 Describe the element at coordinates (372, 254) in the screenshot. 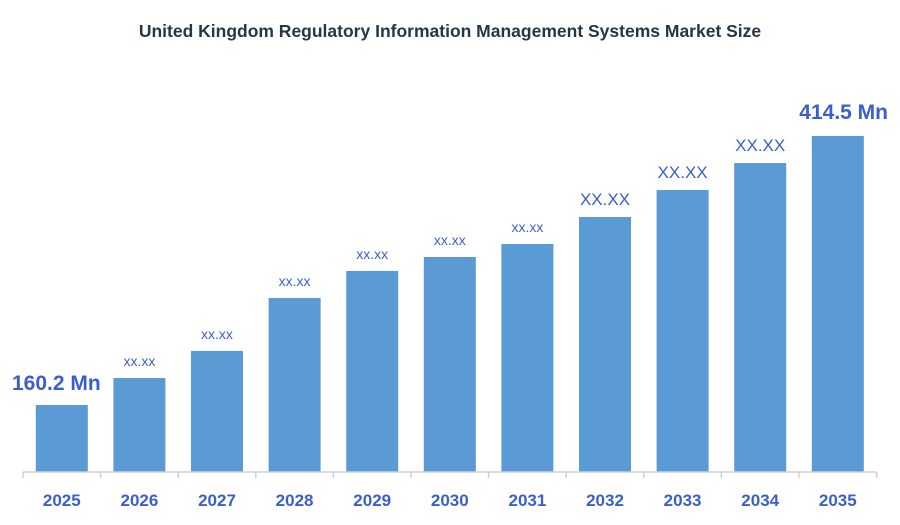

I see `data-label-2029: xx.xx` at that location.